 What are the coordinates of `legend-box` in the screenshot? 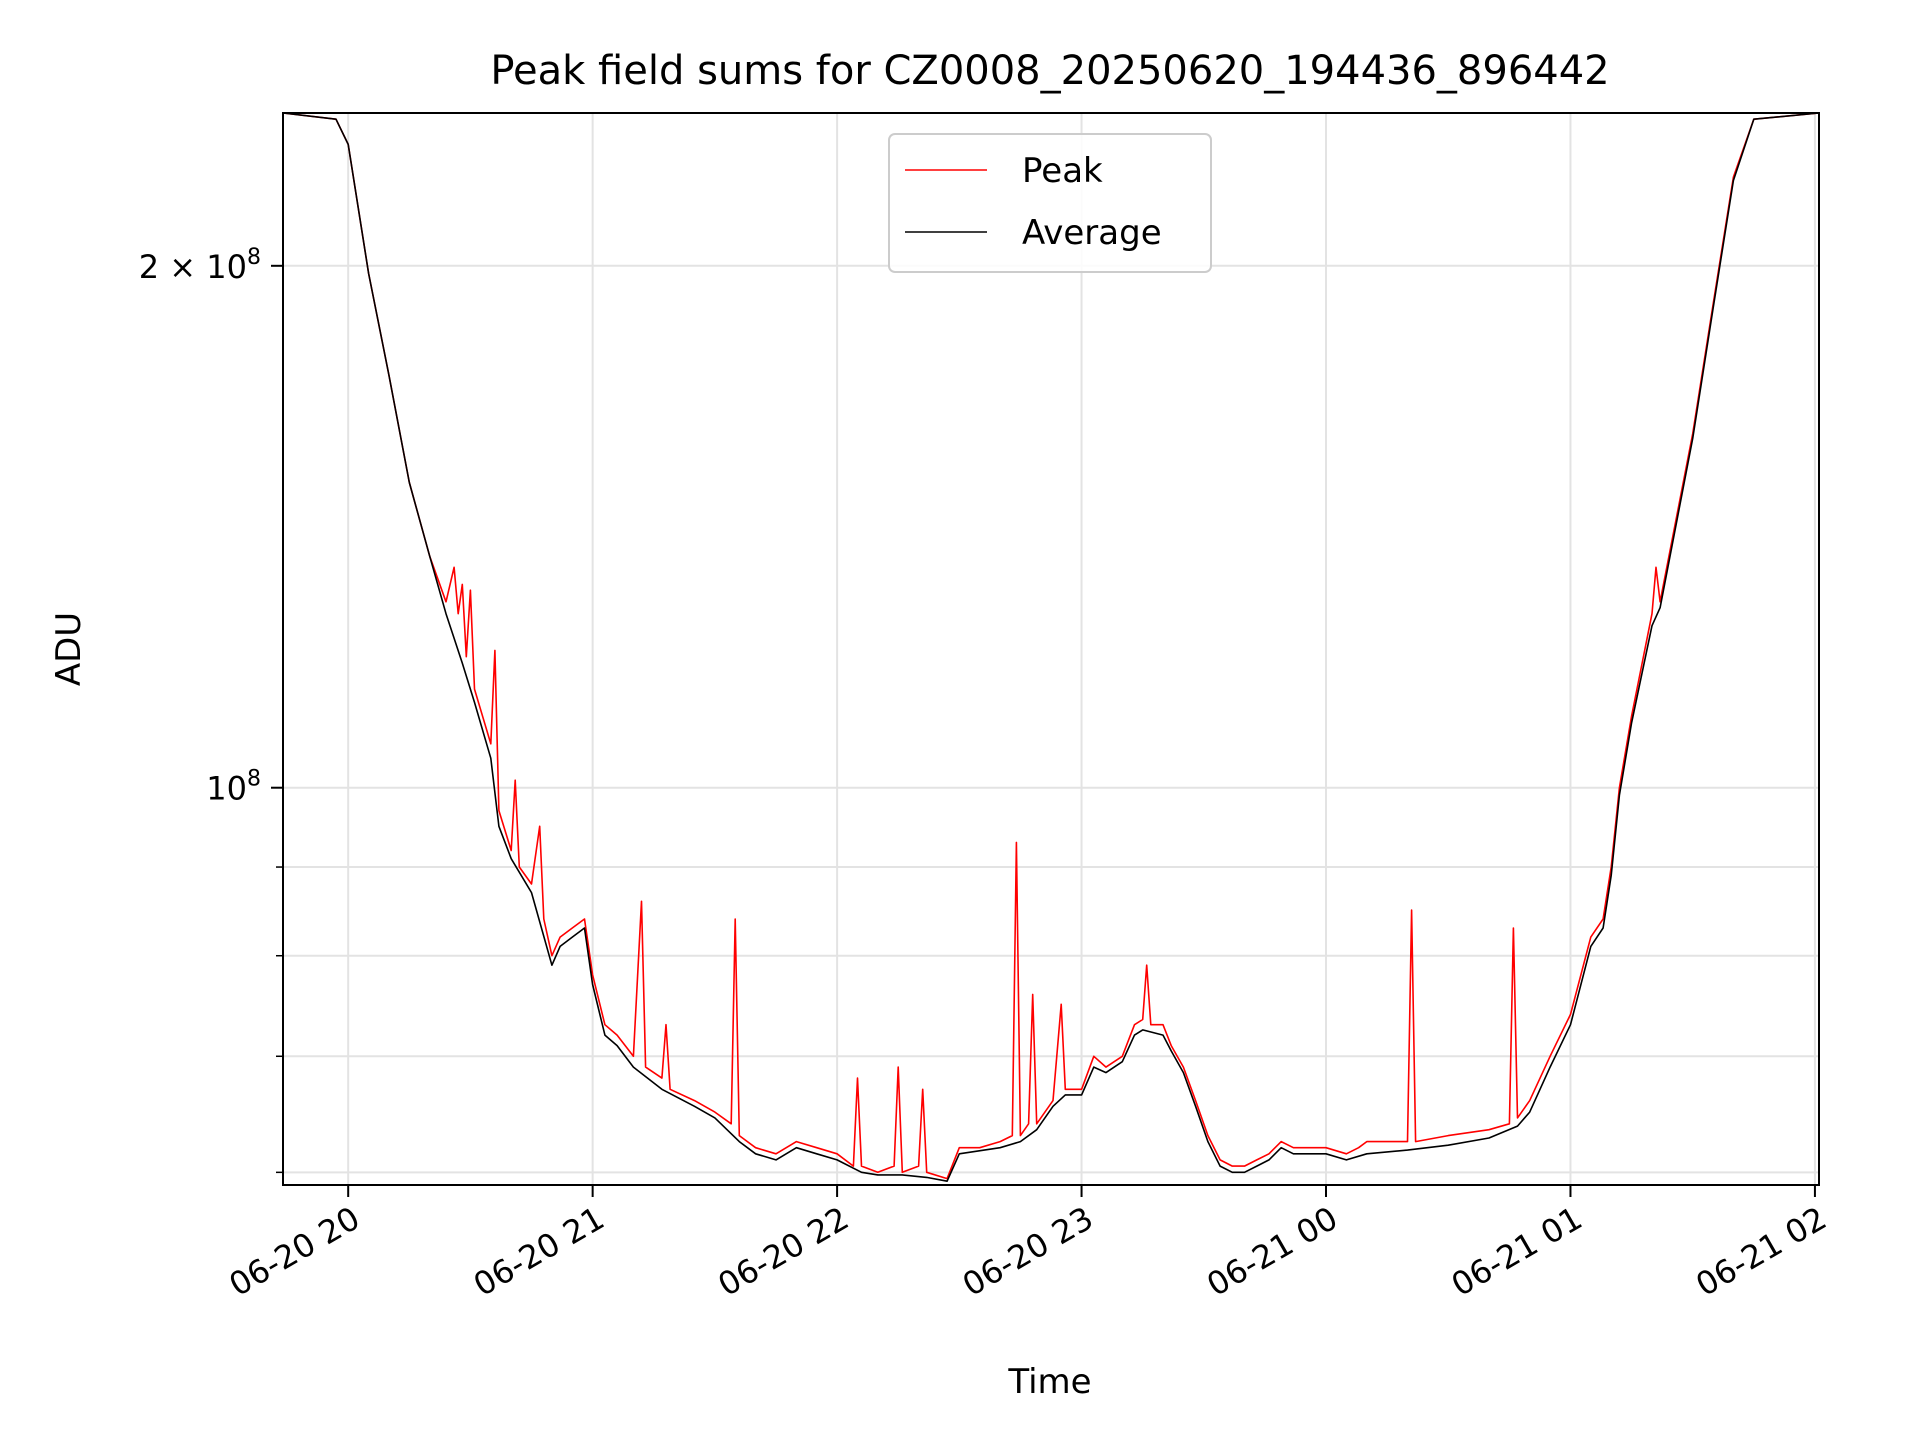 It's located at (1050, 203).